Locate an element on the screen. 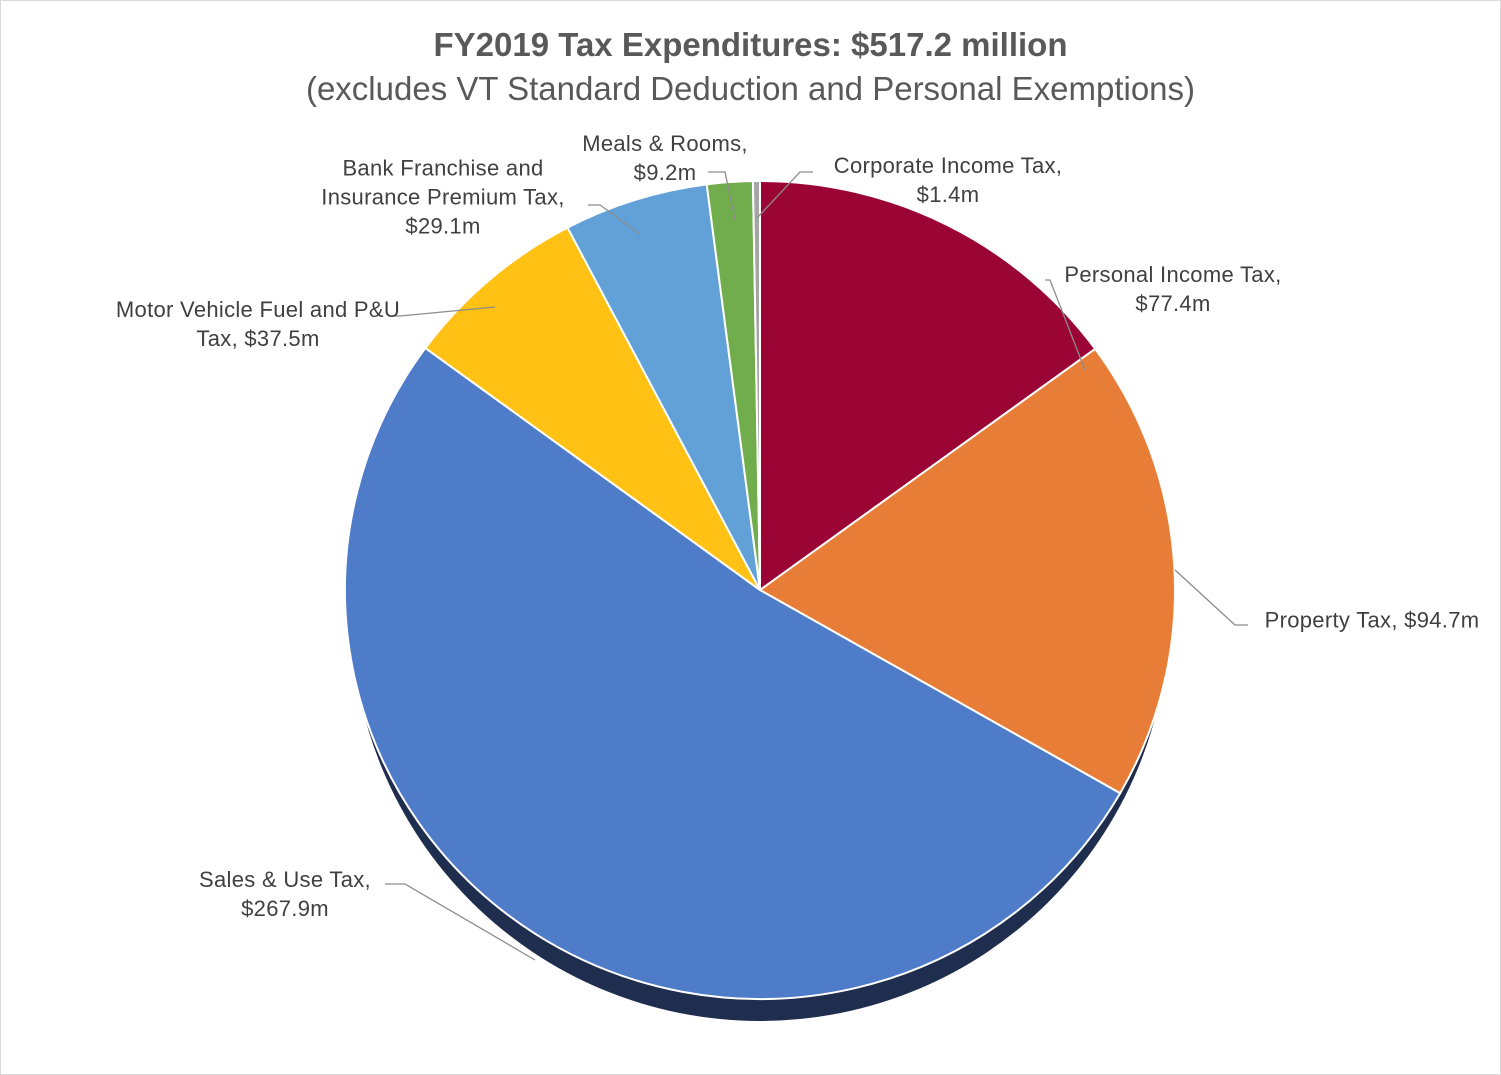 The height and width of the screenshot is (1075, 1501). slice-value: $1.4m is located at coordinates (948, 194).